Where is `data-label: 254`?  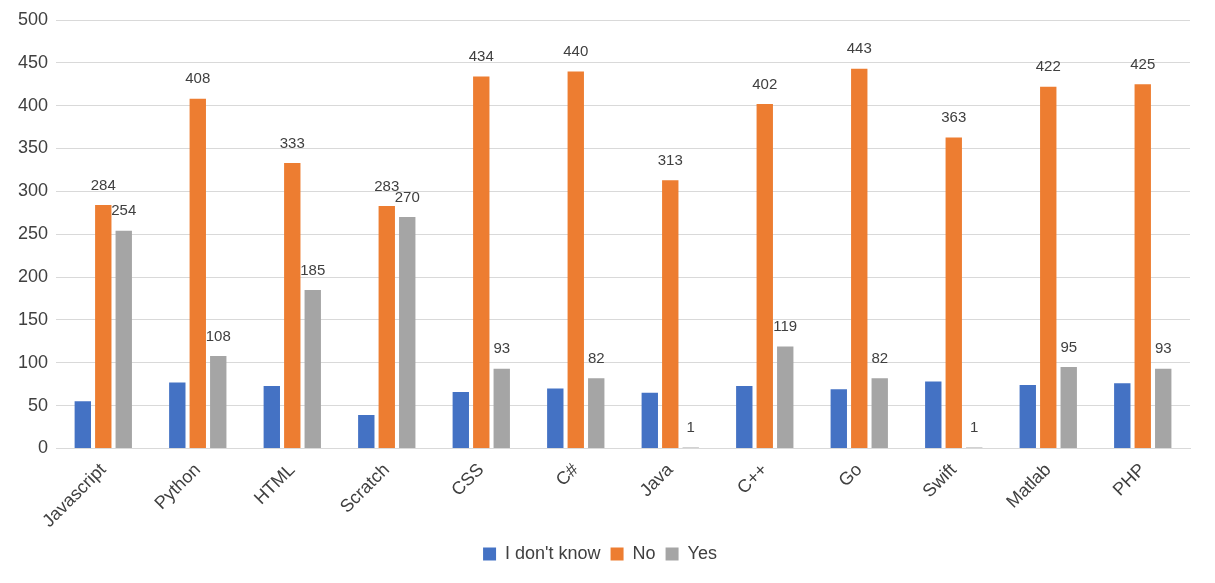
data-label: 254 is located at coordinates (124, 210).